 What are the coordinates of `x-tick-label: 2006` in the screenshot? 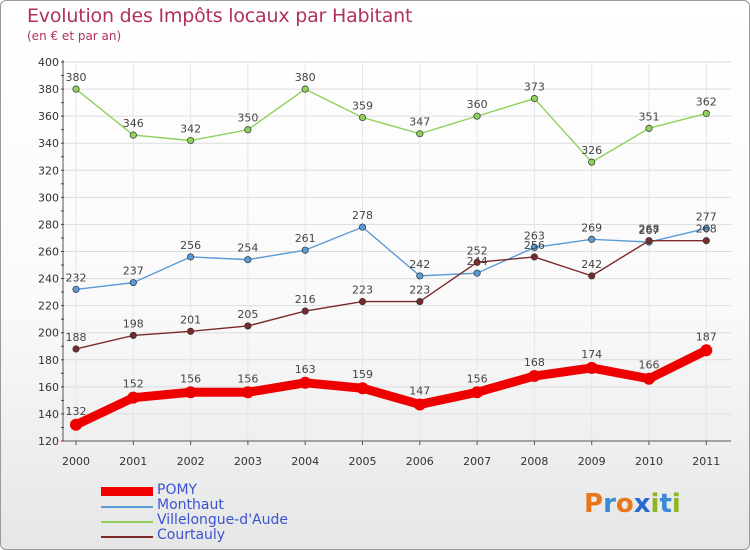 It's located at (420, 461).